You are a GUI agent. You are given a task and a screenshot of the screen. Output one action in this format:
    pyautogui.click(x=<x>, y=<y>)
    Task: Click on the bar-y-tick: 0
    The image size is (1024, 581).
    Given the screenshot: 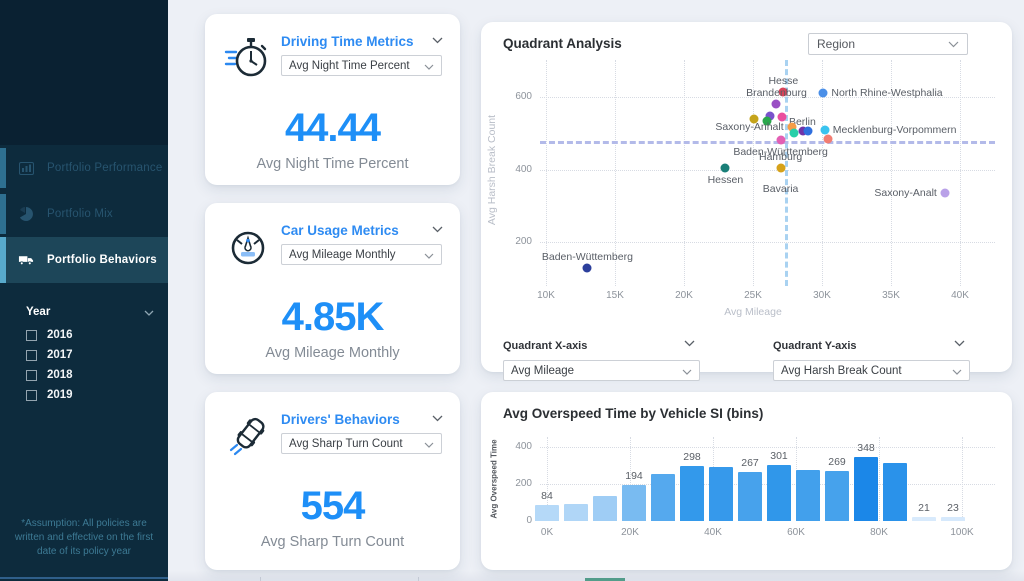 What is the action you would take?
    pyautogui.click(x=529, y=520)
    